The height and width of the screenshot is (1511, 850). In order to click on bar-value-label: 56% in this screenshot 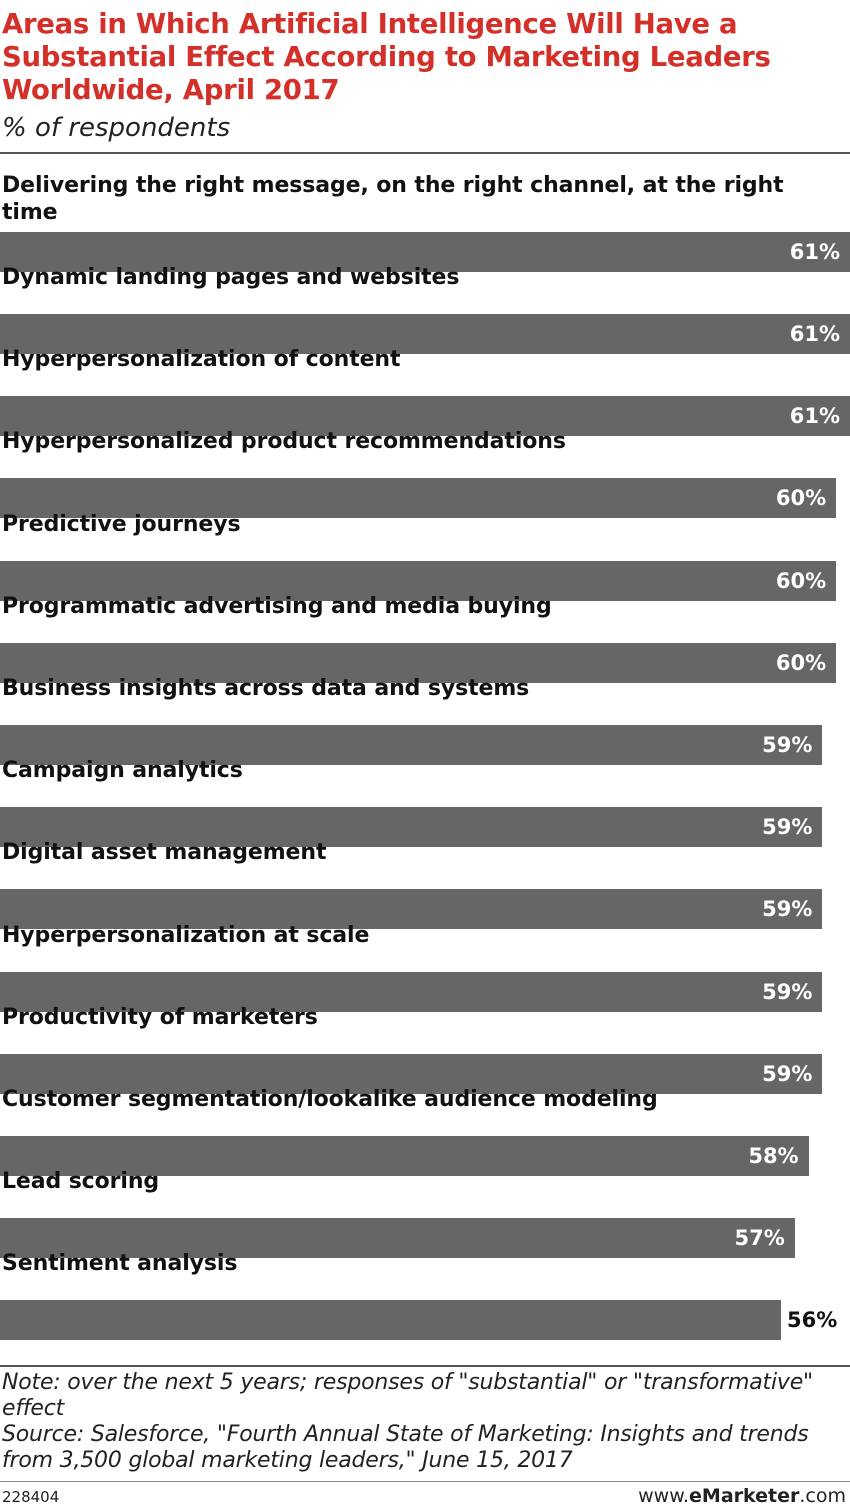, I will do `click(812, 1320)`.